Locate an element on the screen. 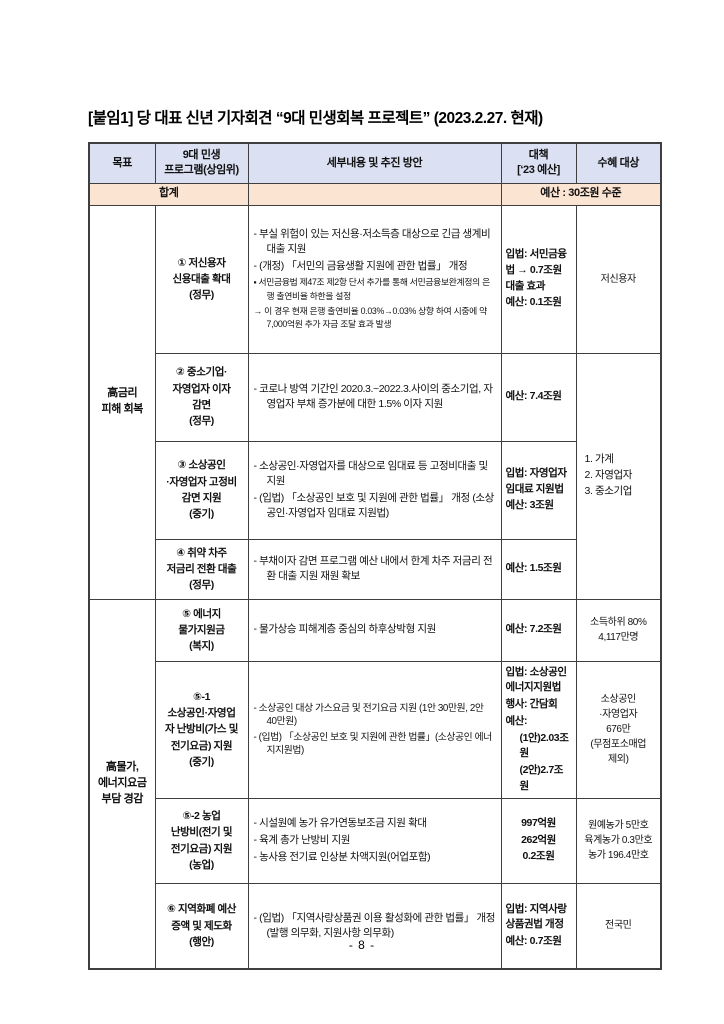 Image resolution: width=724 pixels, height=1024 pixels. detail-line: - 농사용 전기료 인상분 차액지원(어업포함) is located at coordinates (342, 857).